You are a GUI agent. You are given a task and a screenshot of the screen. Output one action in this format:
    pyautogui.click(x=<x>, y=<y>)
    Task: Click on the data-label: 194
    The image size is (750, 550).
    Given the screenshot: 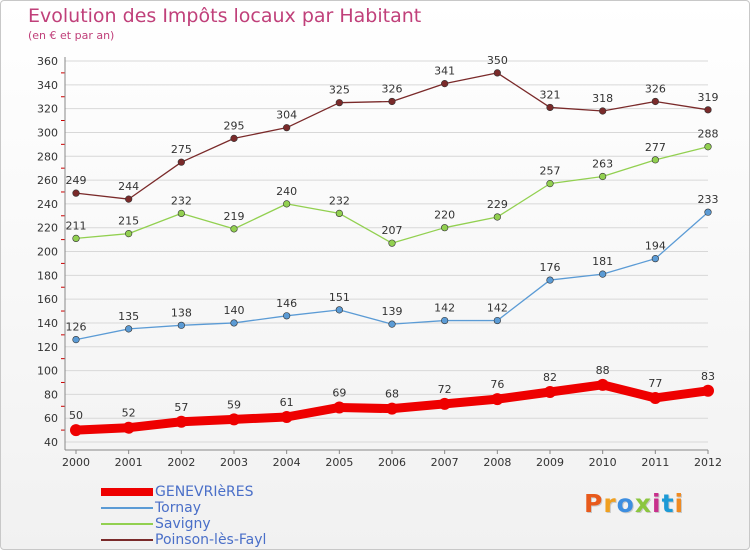 What is the action you would take?
    pyautogui.click(x=655, y=246)
    